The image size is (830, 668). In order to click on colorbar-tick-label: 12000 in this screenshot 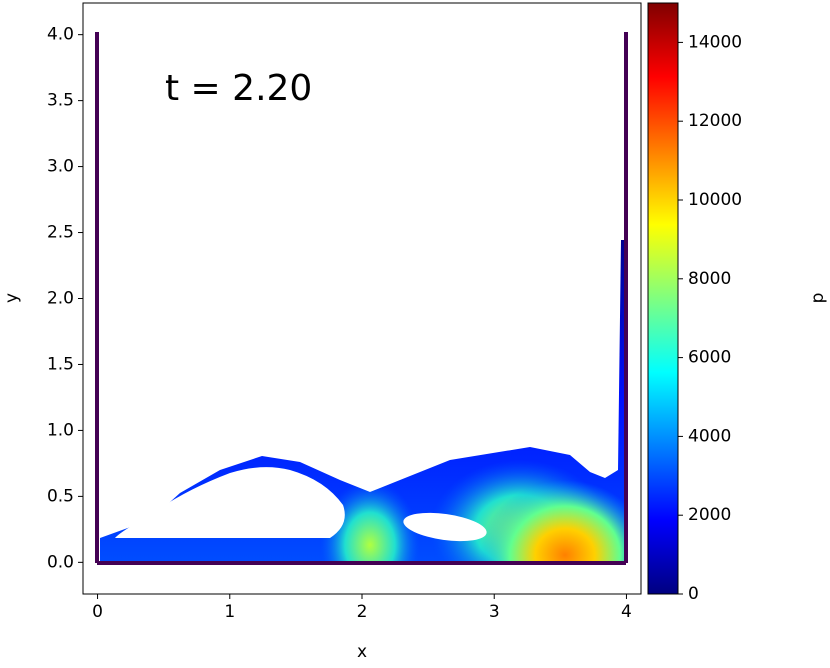, I will do `click(715, 121)`.